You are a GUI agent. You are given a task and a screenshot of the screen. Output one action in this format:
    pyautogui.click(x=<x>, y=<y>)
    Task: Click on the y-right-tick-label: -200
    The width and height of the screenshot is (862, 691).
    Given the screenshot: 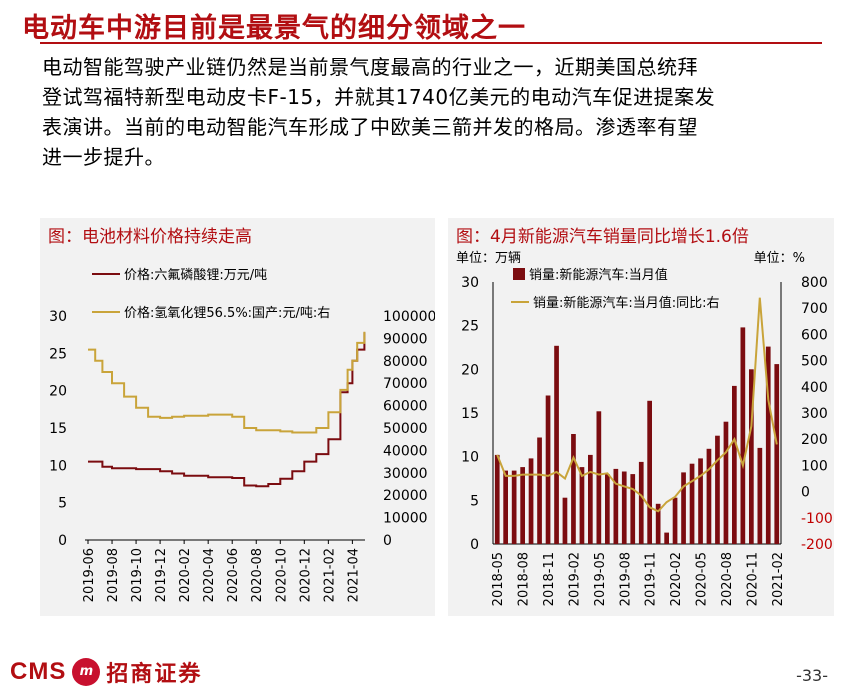 What is the action you would take?
    pyautogui.click(x=817, y=545)
    